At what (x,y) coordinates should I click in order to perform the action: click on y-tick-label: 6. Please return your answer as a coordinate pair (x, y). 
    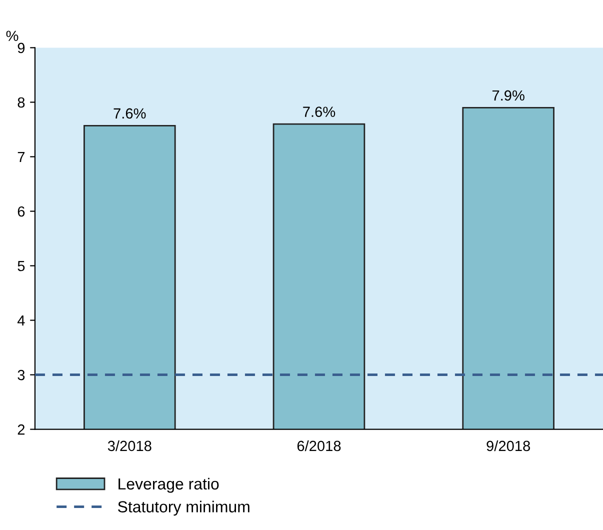
    Looking at the image, I should click on (21, 211).